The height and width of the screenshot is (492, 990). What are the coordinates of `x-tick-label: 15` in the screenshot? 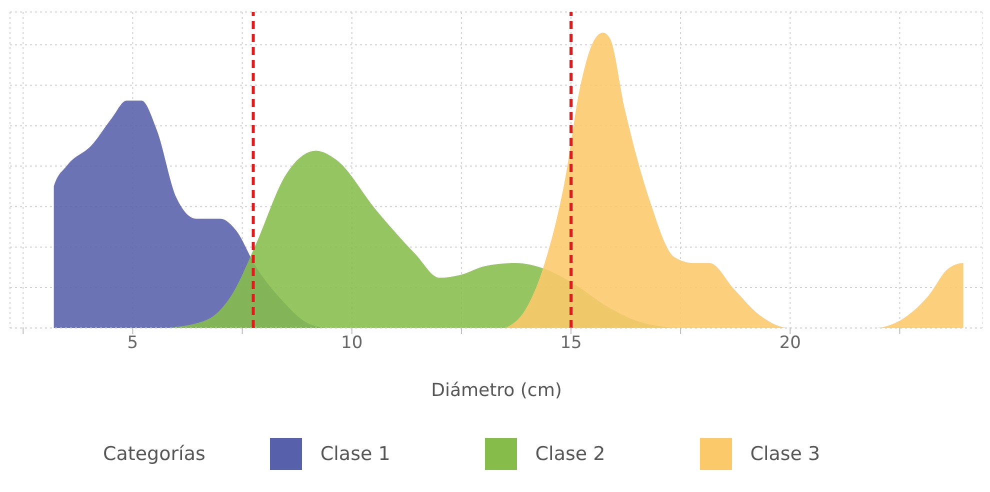 It's located at (571, 343).